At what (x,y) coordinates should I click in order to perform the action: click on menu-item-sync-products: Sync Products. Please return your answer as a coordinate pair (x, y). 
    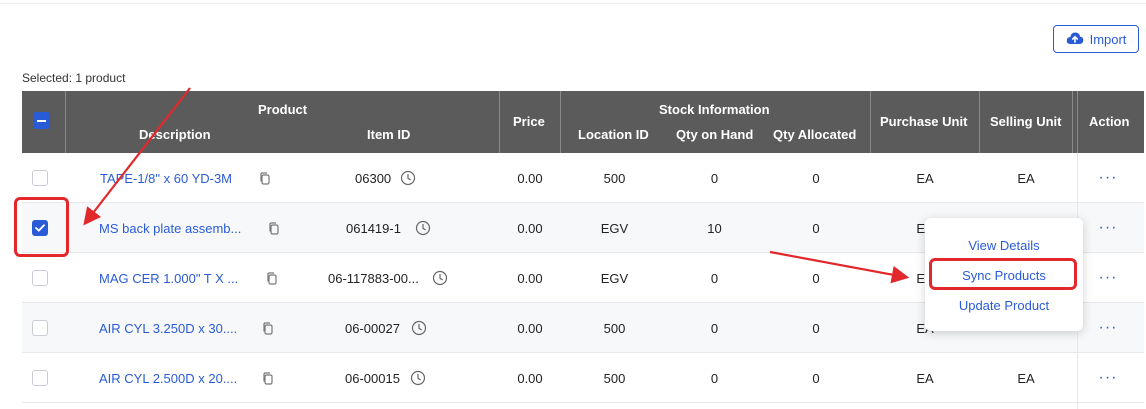
    Looking at the image, I should click on (1004, 275).